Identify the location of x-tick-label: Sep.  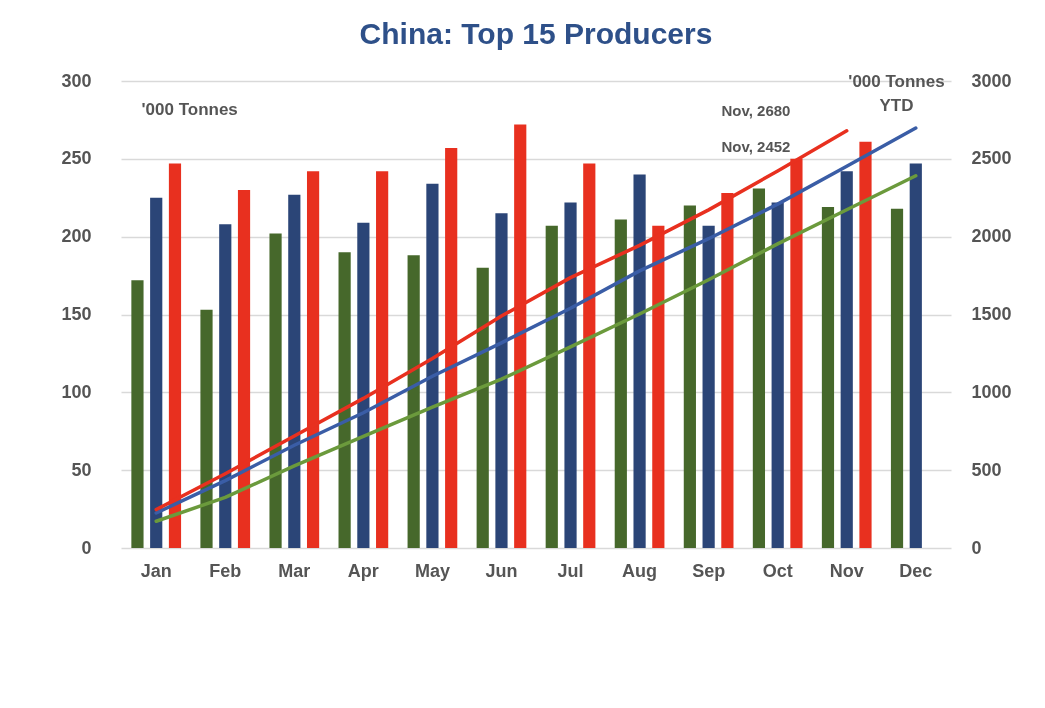
(709, 570).